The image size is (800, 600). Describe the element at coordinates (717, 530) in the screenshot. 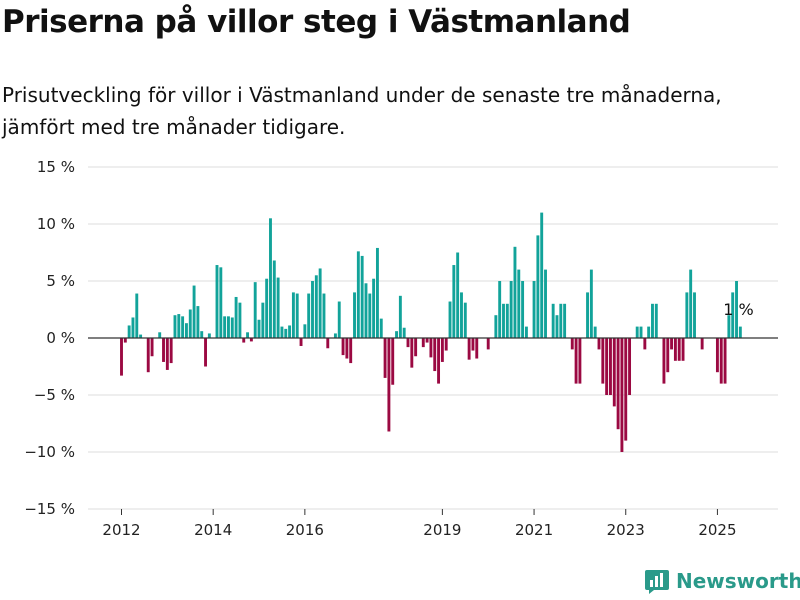

I see `x-tick-label: 2025` at that location.